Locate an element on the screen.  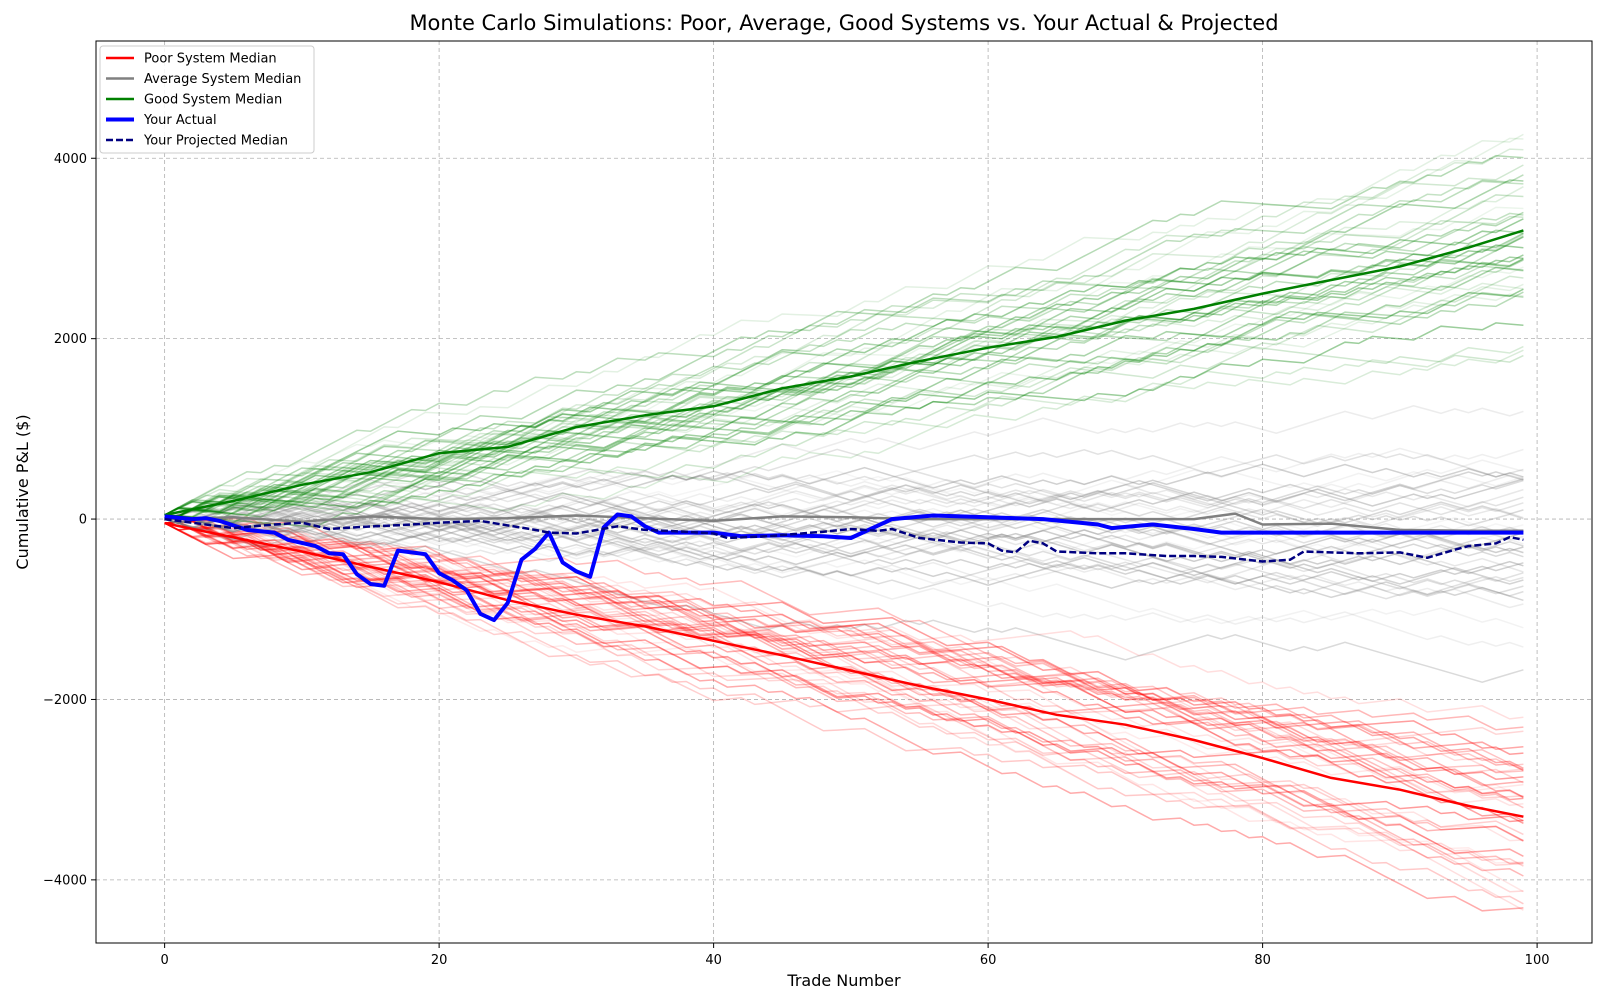
y-tick-label: −2000 is located at coordinates (65, 700).